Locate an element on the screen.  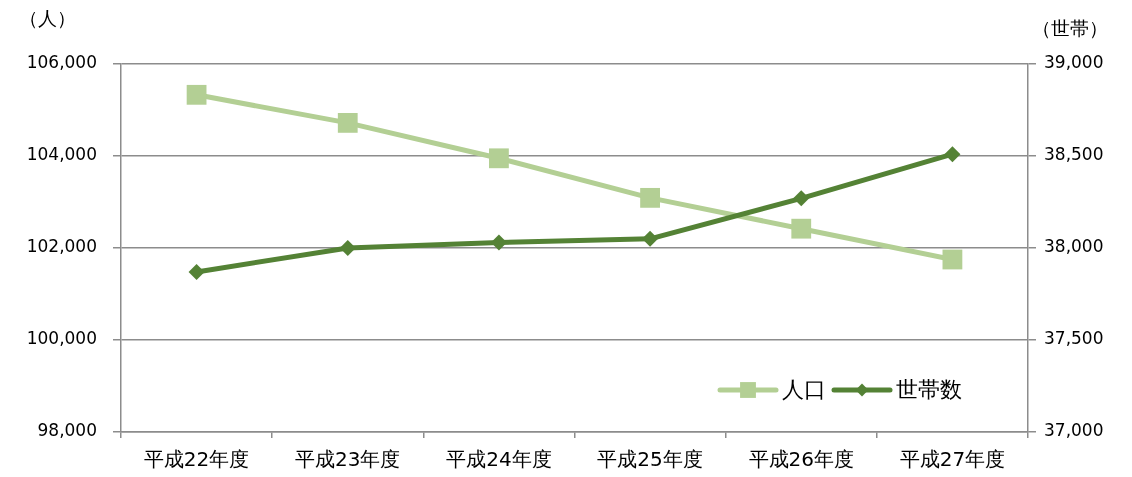
y-tick-label: 102,000 is located at coordinates (61, 246).